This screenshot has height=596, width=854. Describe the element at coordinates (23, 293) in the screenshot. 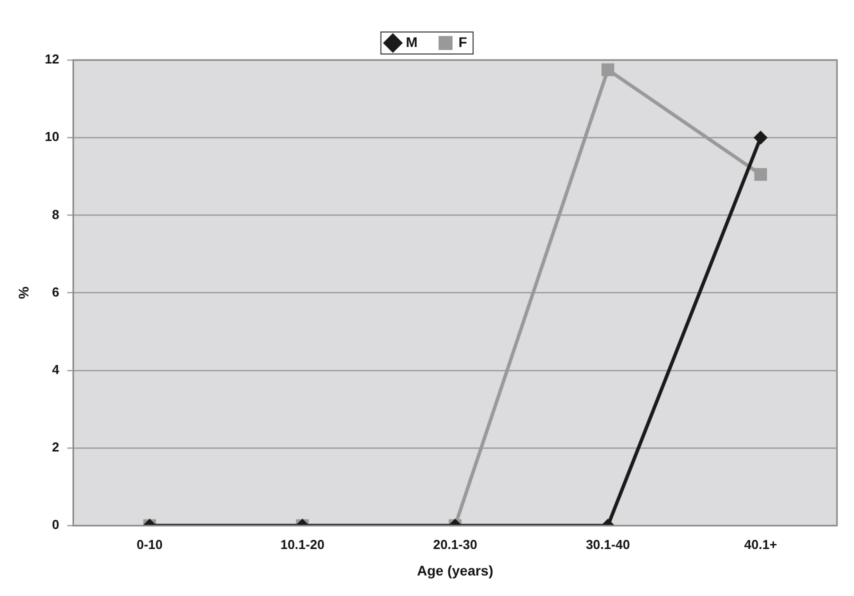

I see `y-axis-title: %` at that location.